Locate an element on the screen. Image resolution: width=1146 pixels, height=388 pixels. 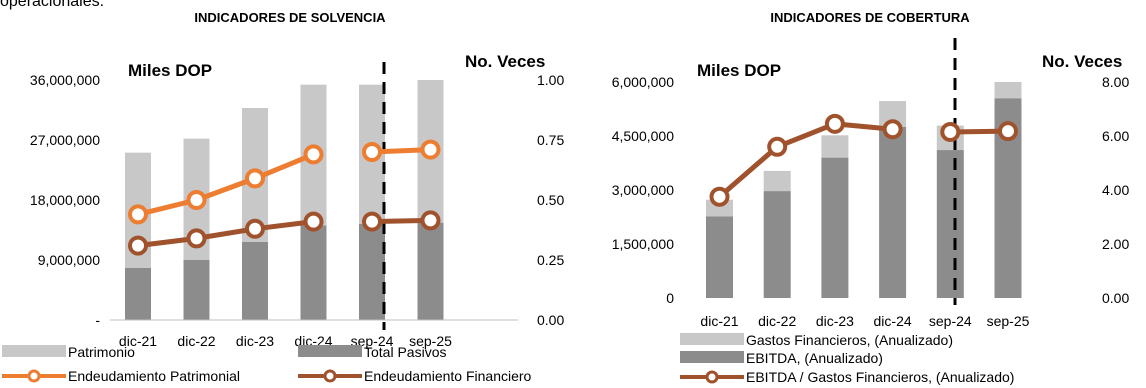
right-tick-label: 0.75 is located at coordinates (550, 140).